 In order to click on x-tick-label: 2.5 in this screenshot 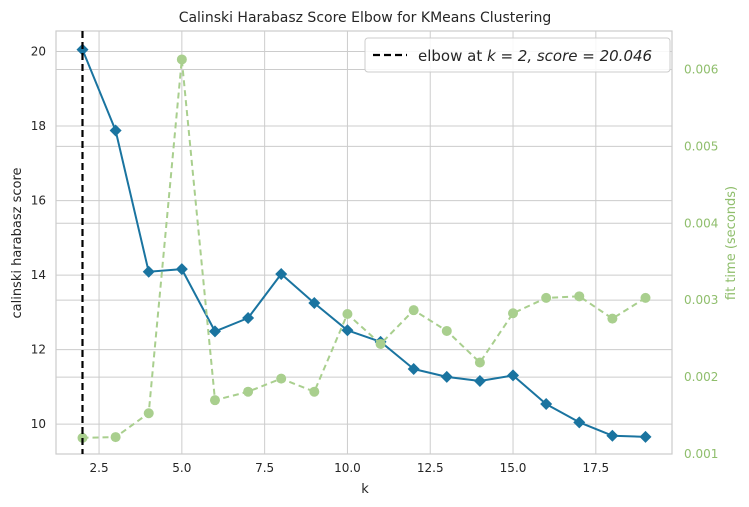, I will do `click(99, 468)`.